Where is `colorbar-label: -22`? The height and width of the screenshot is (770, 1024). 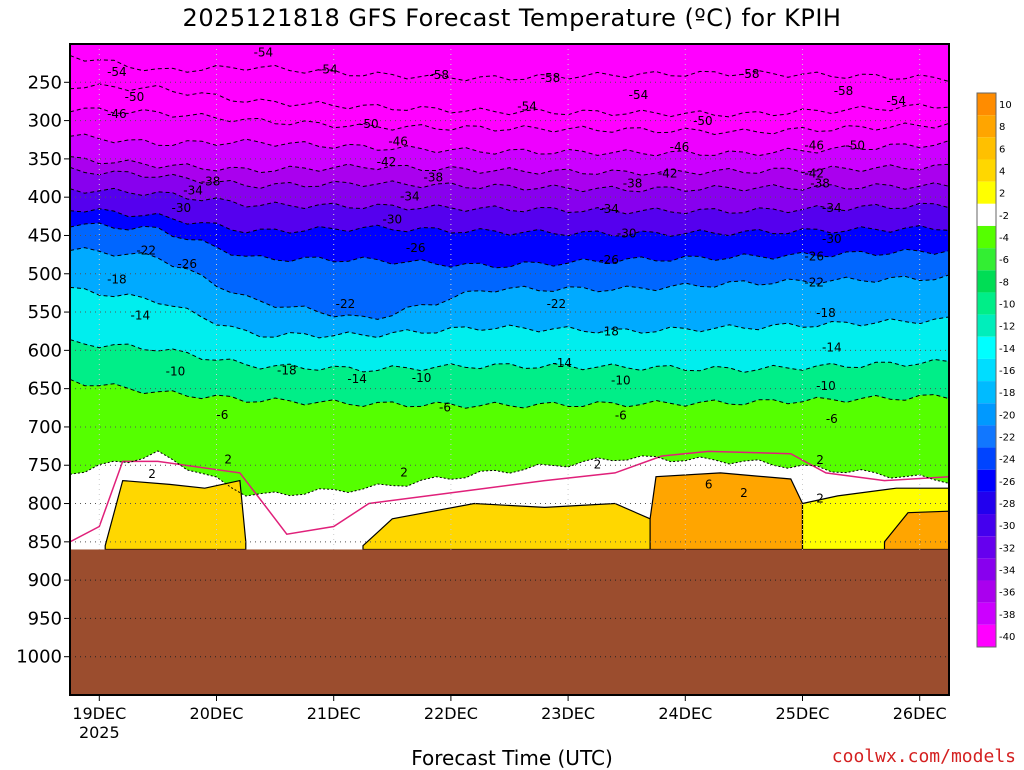 colorbar-label: -22 is located at coordinates (1007, 437).